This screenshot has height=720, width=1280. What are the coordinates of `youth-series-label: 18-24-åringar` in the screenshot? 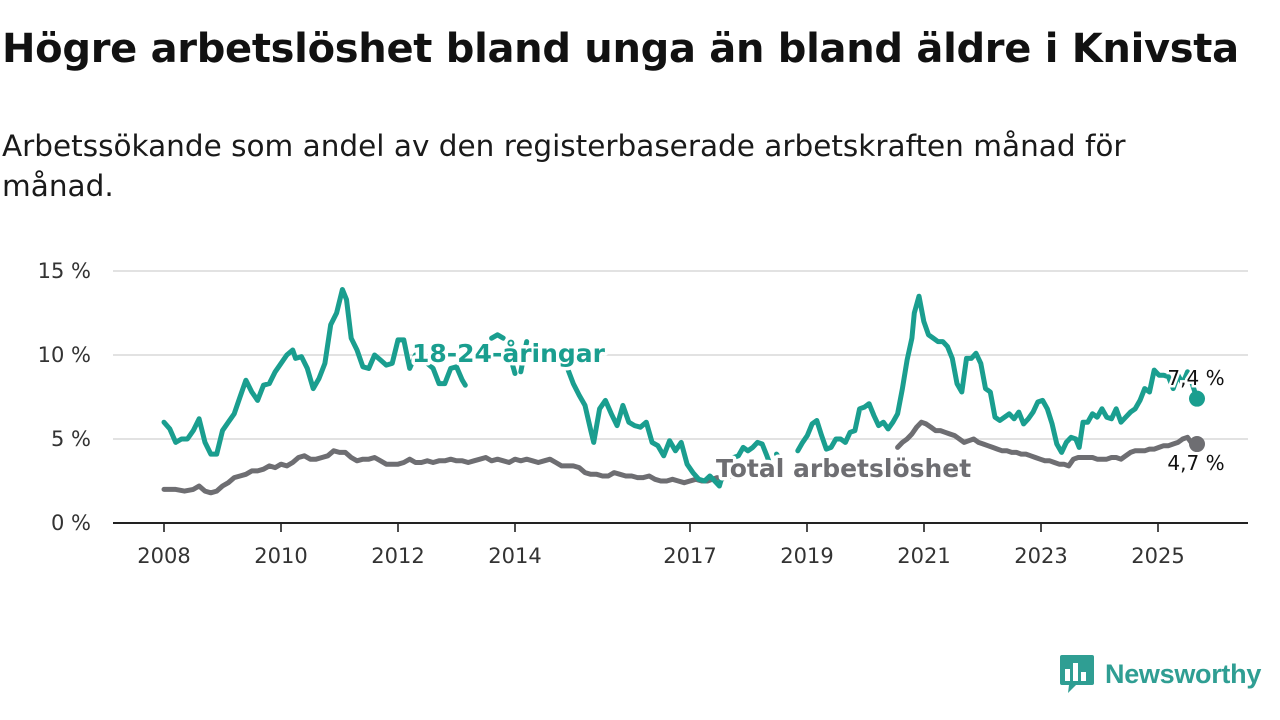 It's located at (509, 353).